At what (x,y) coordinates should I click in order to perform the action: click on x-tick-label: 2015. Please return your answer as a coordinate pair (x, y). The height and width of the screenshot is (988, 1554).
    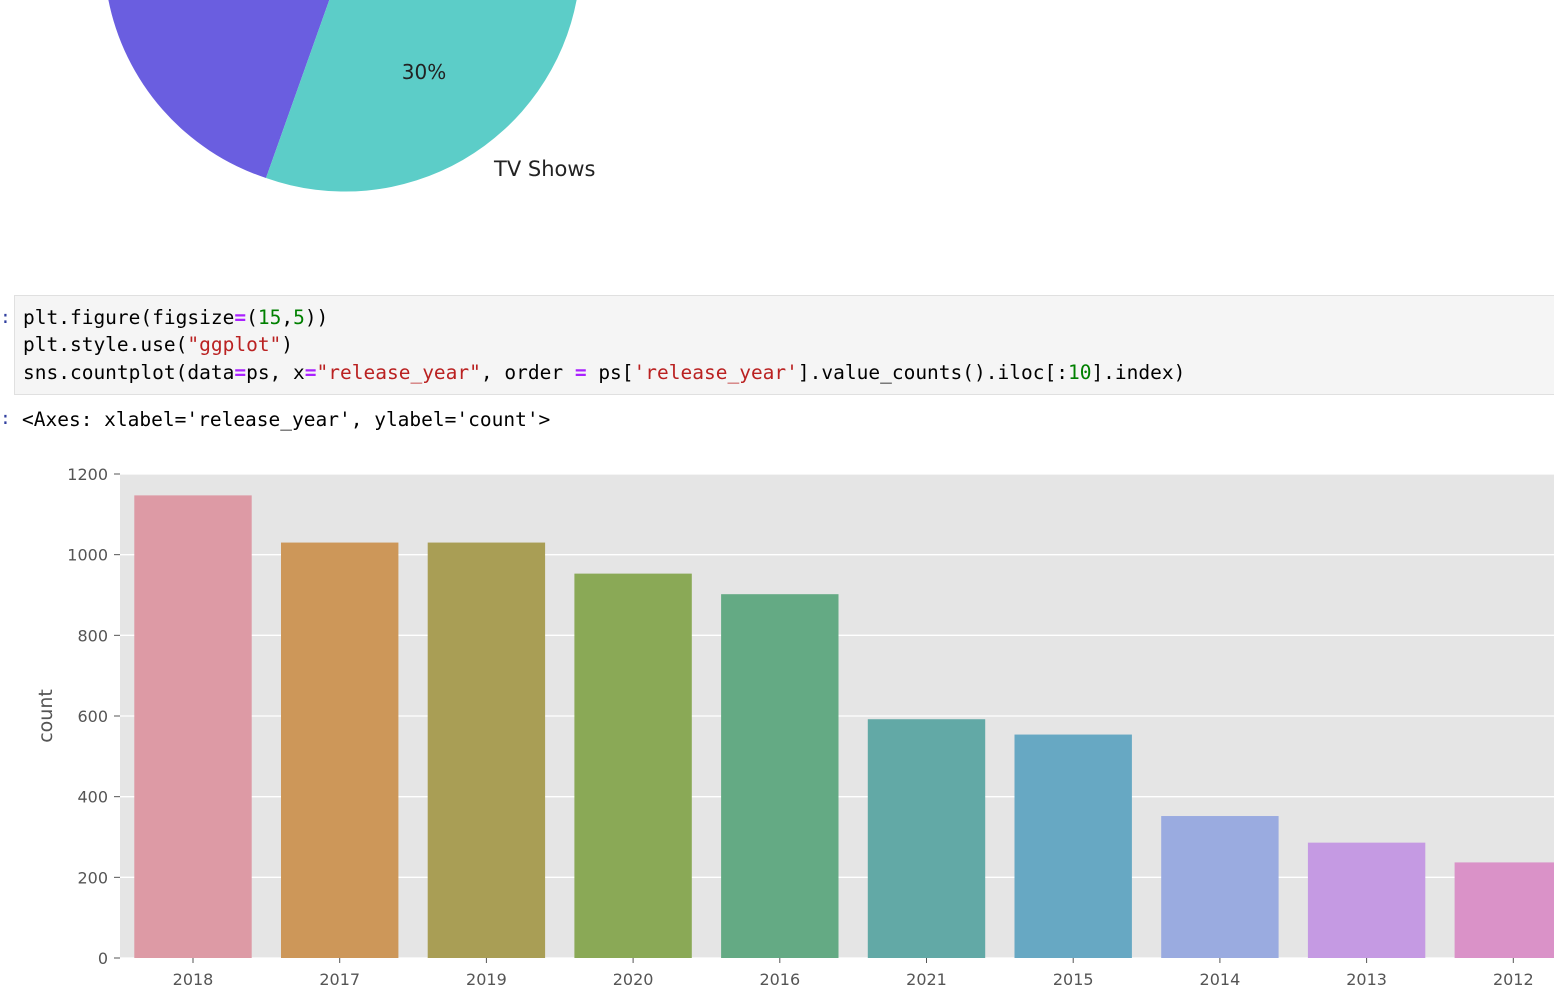
    Looking at the image, I should click on (1073, 979).